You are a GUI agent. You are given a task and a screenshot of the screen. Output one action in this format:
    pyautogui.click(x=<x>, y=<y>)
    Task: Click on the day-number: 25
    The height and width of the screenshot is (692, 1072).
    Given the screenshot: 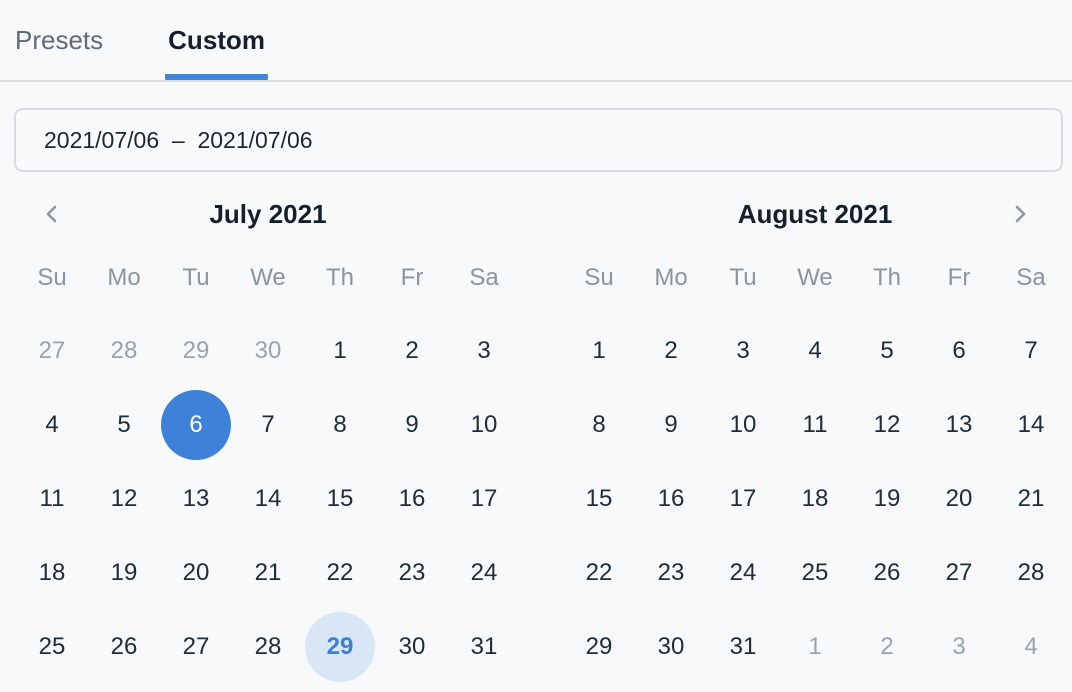 What is the action you would take?
    pyautogui.click(x=815, y=572)
    